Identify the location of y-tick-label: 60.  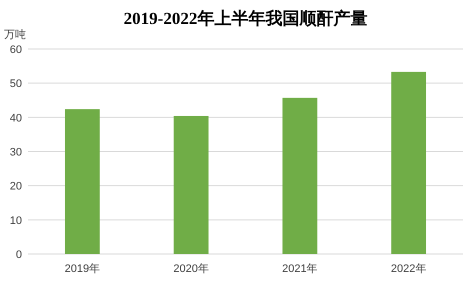
(16, 50).